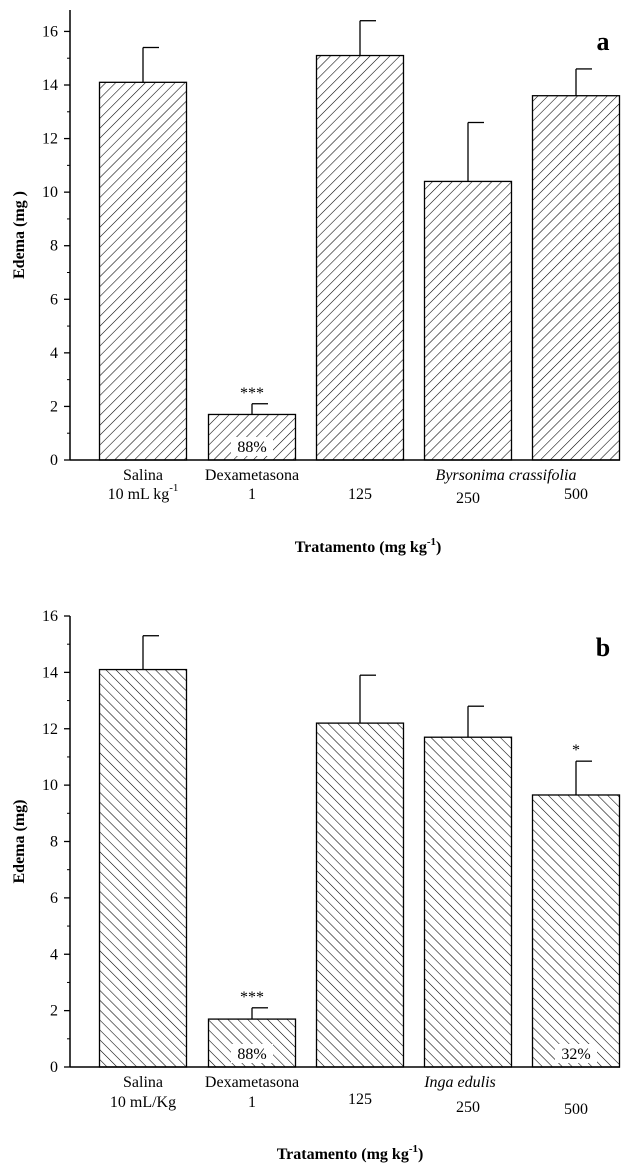 This screenshot has width=626, height=1166. What do you see at coordinates (576, 750) in the screenshot?
I see `significance-label: *` at bounding box center [576, 750].